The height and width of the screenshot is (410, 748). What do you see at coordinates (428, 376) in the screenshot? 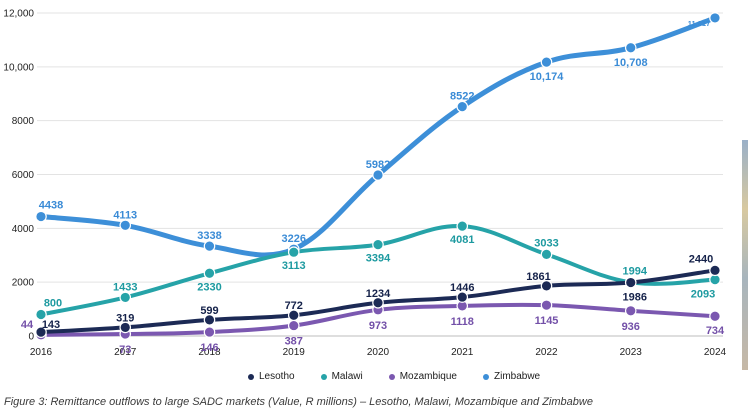
I see `legend-label: Mozambique` at bounding box center [428, 376].